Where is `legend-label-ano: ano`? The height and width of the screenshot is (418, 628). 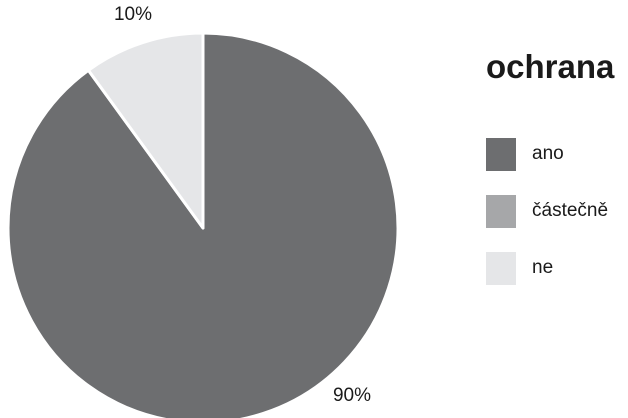 legend-label-ano: ano is located at coordinates (548, 153).